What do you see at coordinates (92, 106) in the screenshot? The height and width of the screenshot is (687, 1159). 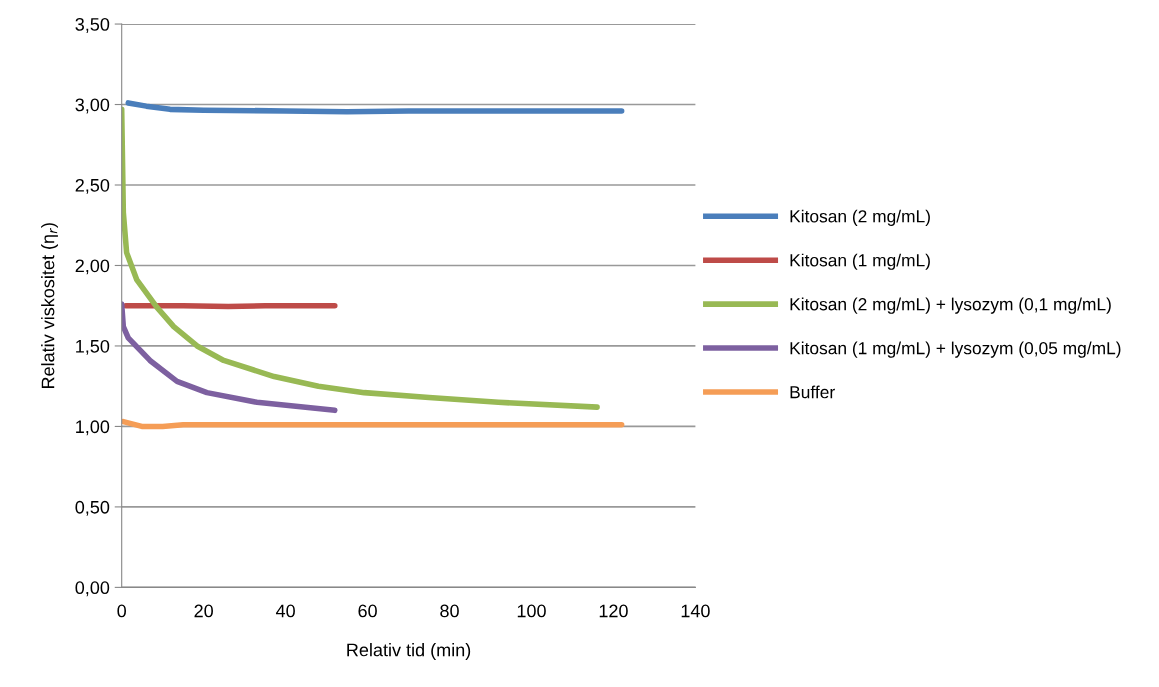 I see `y-tick-label: 3,00` at bounding box center [92, 106].